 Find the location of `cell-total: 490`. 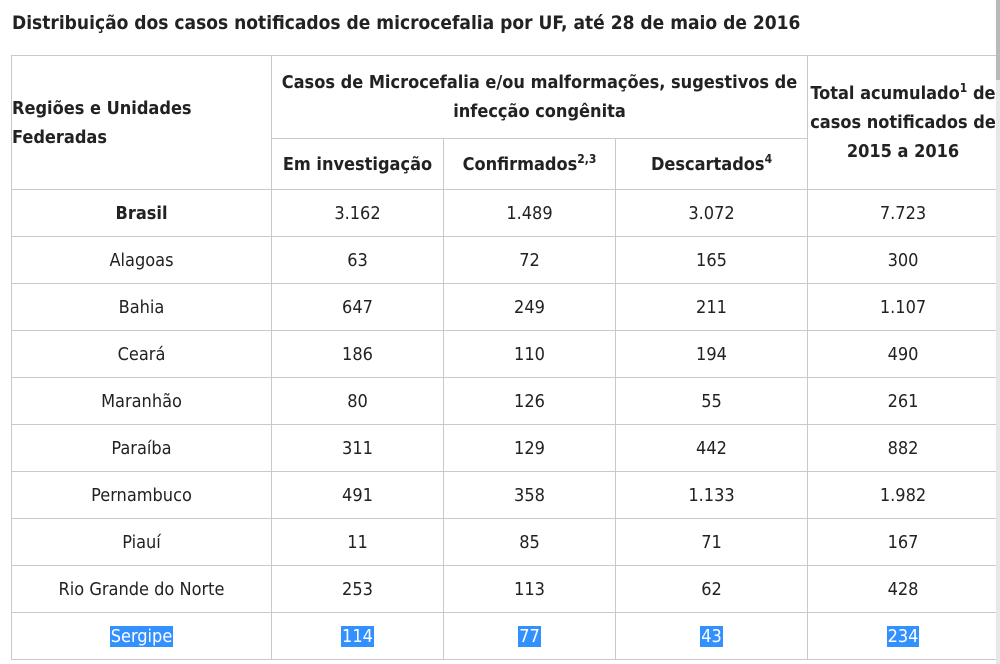

cell-total: 490 is located at coordinates (903, 354).